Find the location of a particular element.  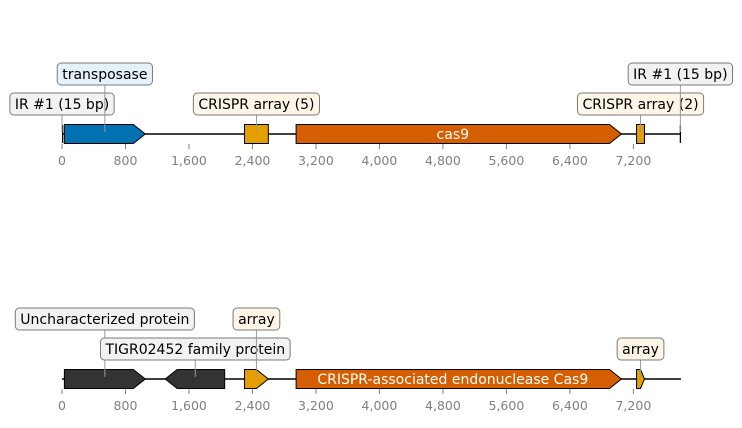

crispr-cas9-label: CRISPR-associated endonuclease Cas9 is located at coordinates (452, 380).